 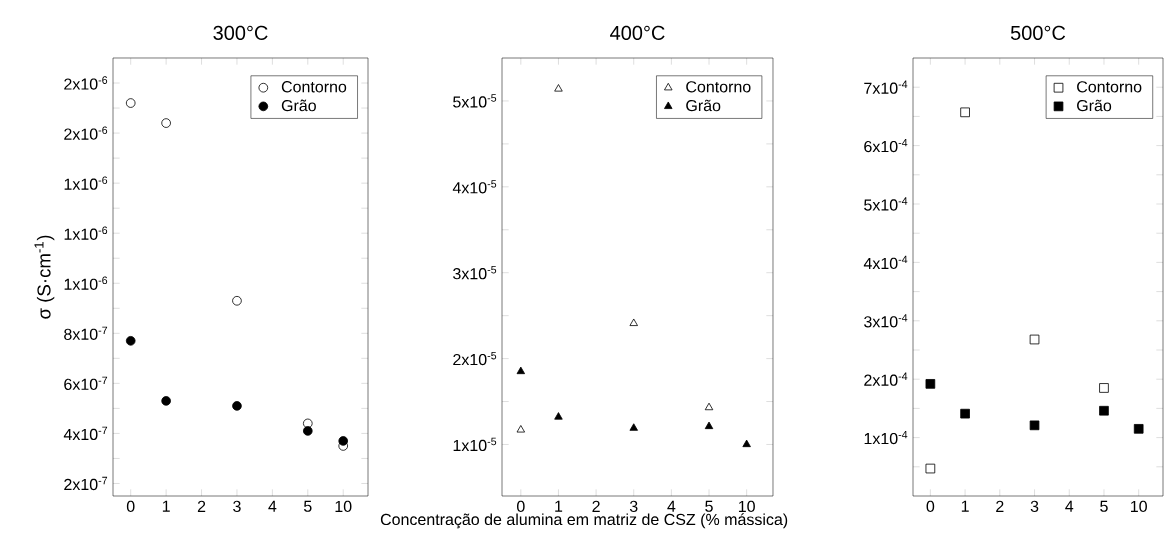 I want to click on y-tick-label: 4x10$^{-4}$, so click(x=885, y=262).